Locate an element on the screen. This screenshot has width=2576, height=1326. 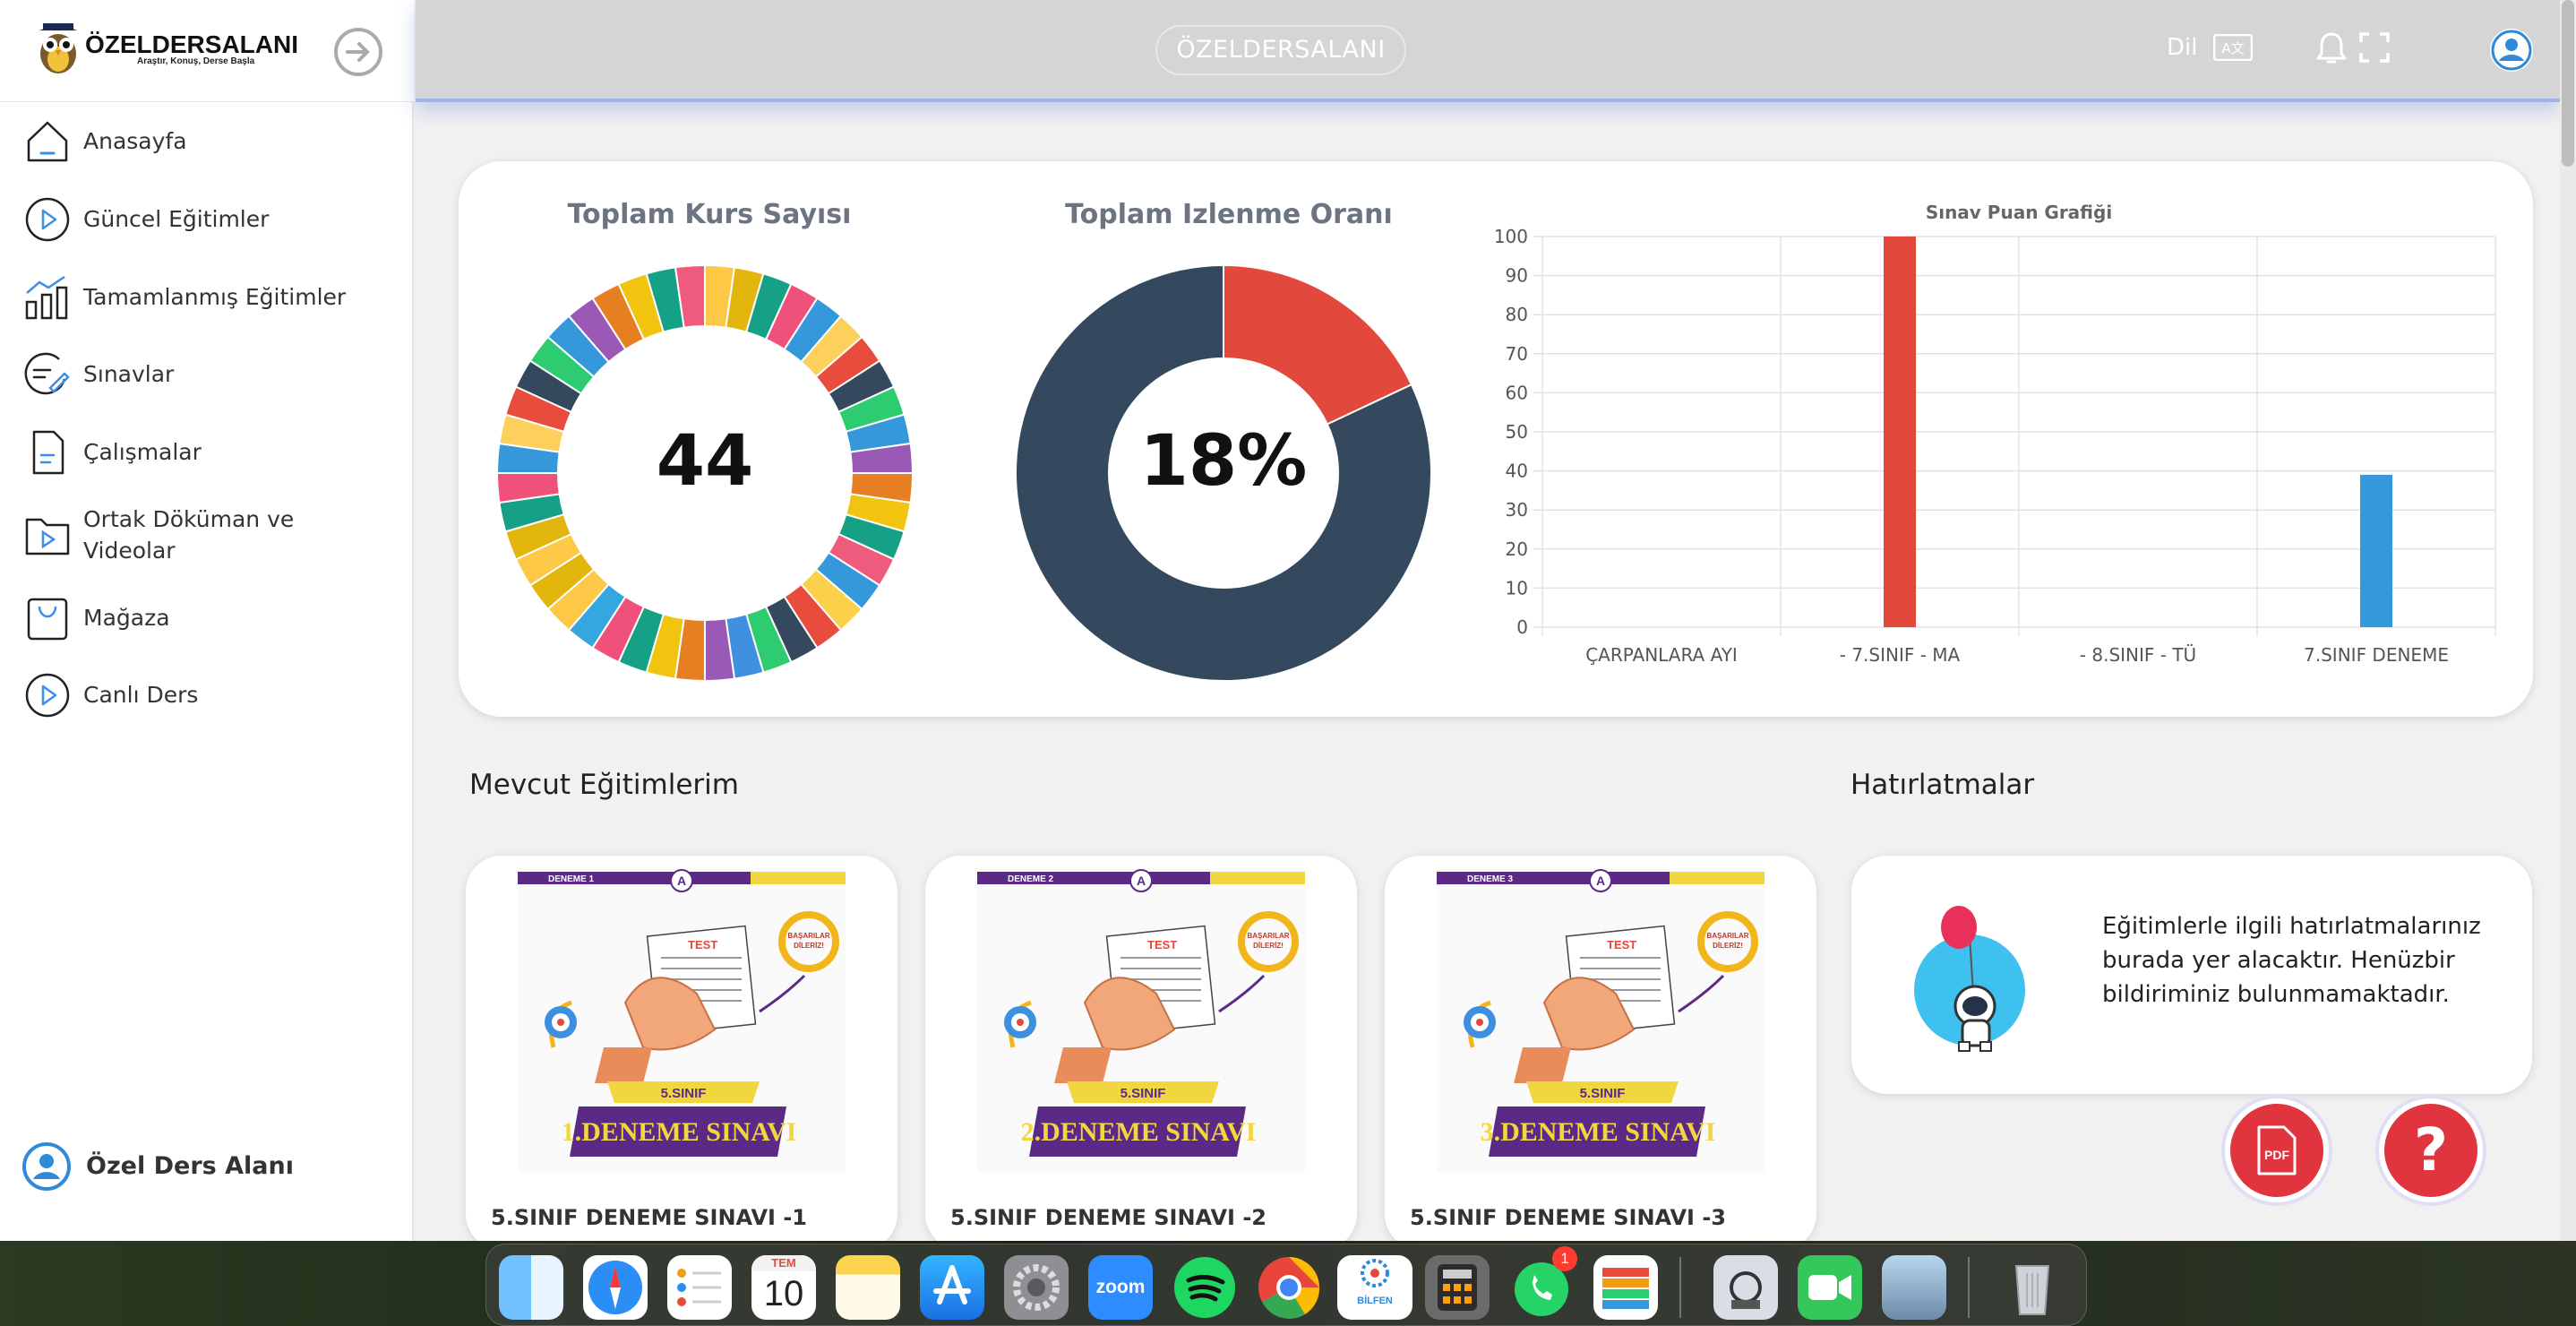
sidebar-item-label: Güncel Eğitimler is located at coordinates (176, 219).